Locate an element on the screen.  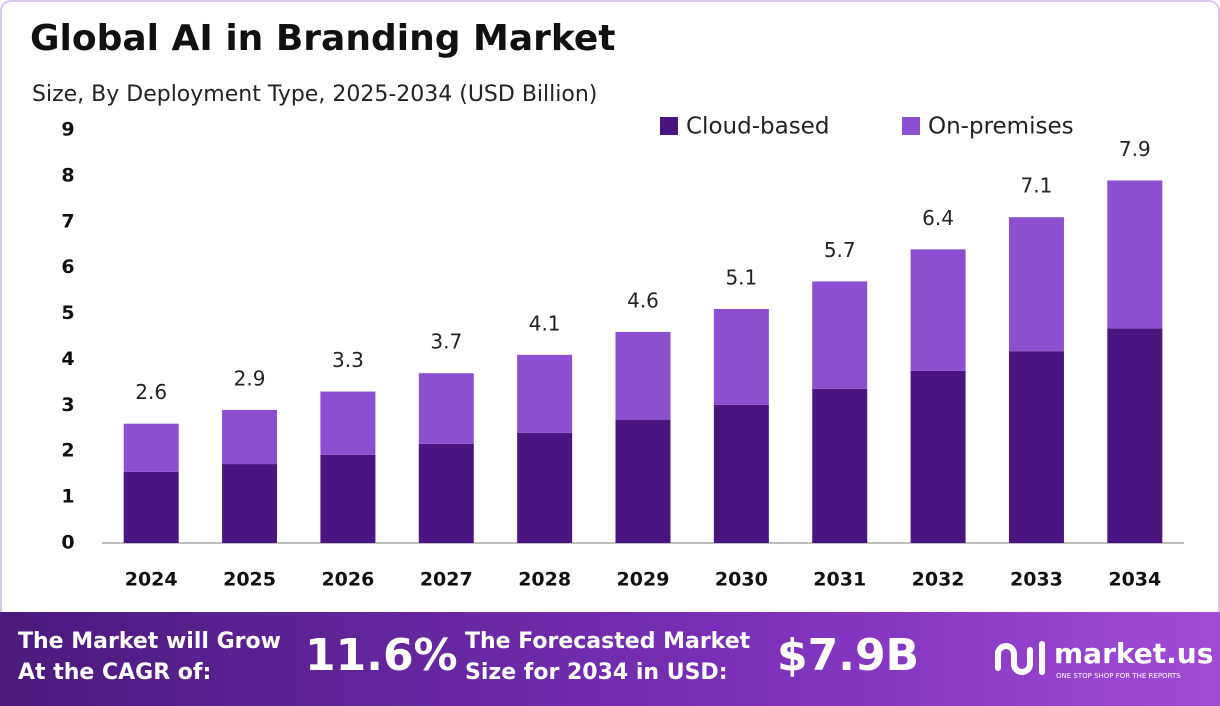
x-tick-label: 2030 is located at coordinates (741, 580).